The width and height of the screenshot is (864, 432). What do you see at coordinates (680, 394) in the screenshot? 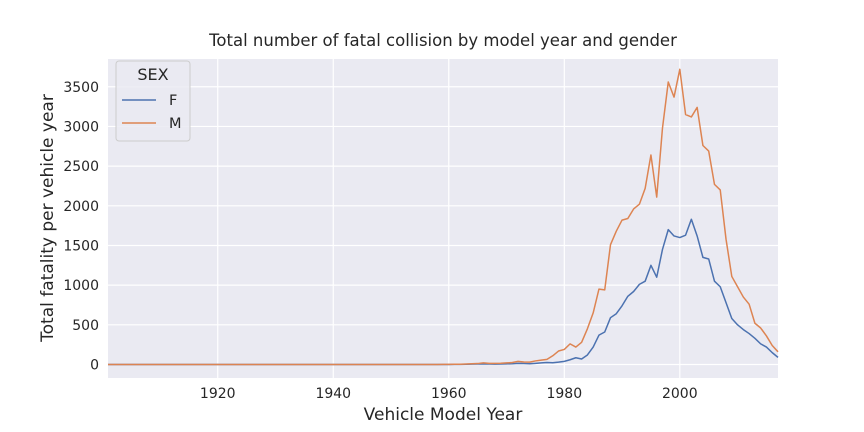
I see `x-tick-label: 2000` at bounding box center [680, 394].